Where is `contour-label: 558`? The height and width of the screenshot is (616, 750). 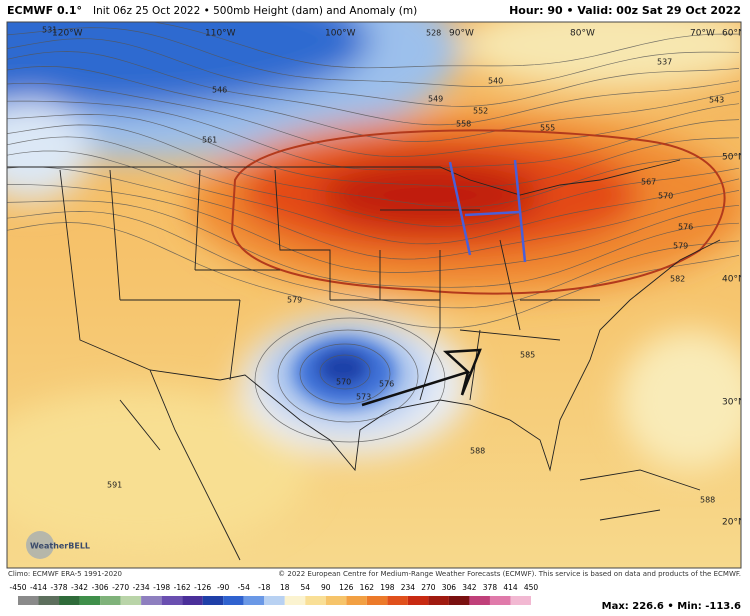
contour-label: 558 is located at coordinates (463, 124).